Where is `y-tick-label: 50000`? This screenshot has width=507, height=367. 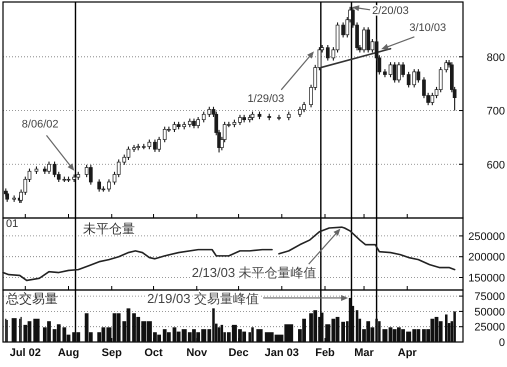
y-tick-label: 50000 is located at coordinates (489, 312).